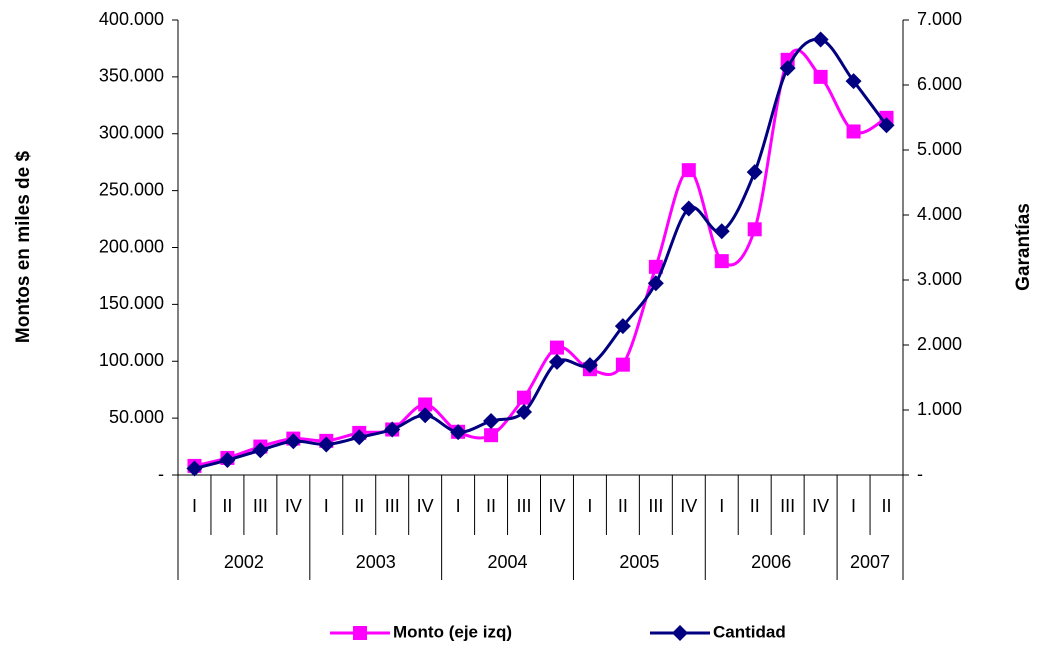 This screenshot has width=1044, height=648. I want to click on y2-tick-label: 6.000, so click(939, 84).